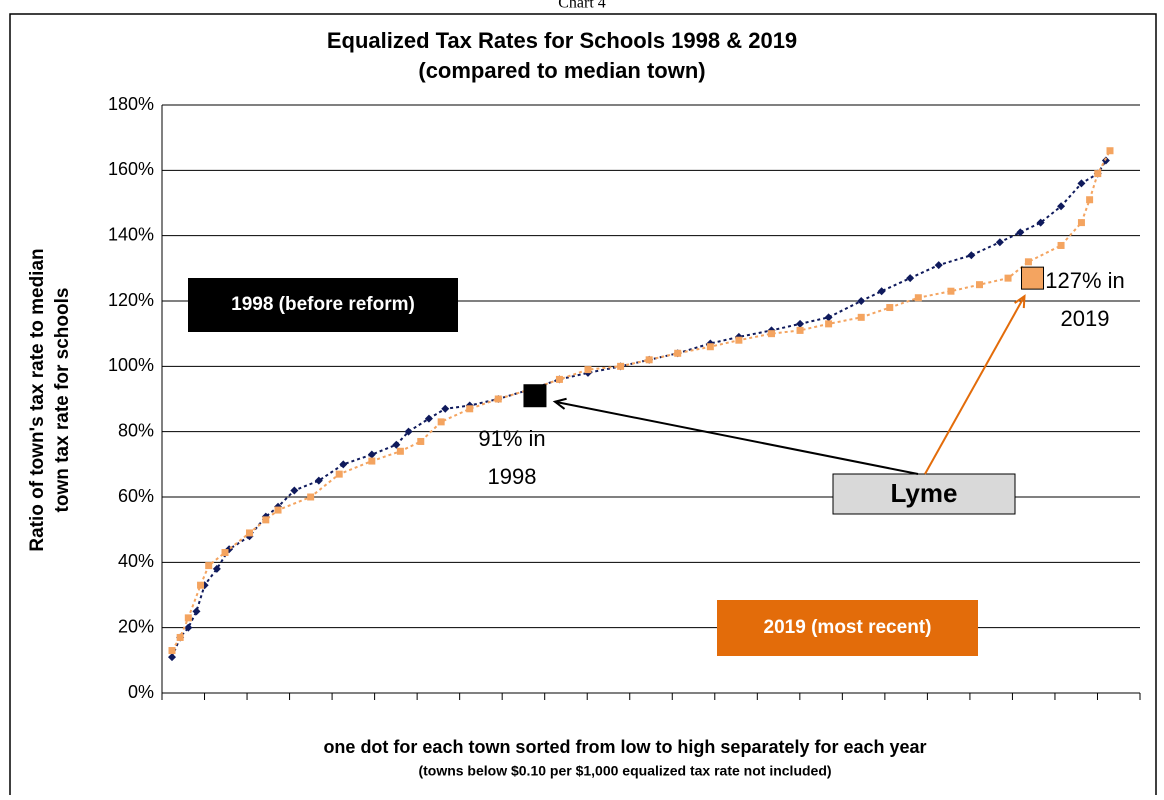  What do you see at coordinates (136, 496) in the screenshot?
I see `y-tick-label: 60%` at bounding box center [136, 496].